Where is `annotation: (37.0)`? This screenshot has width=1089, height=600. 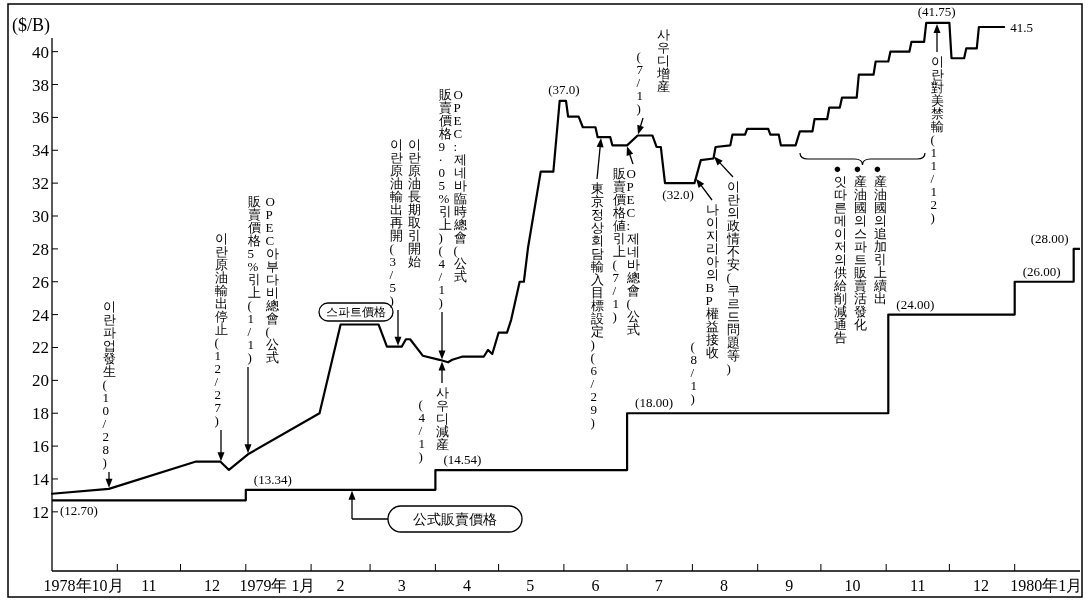 annotation: (37.0) is located at coordinates (564, 89).